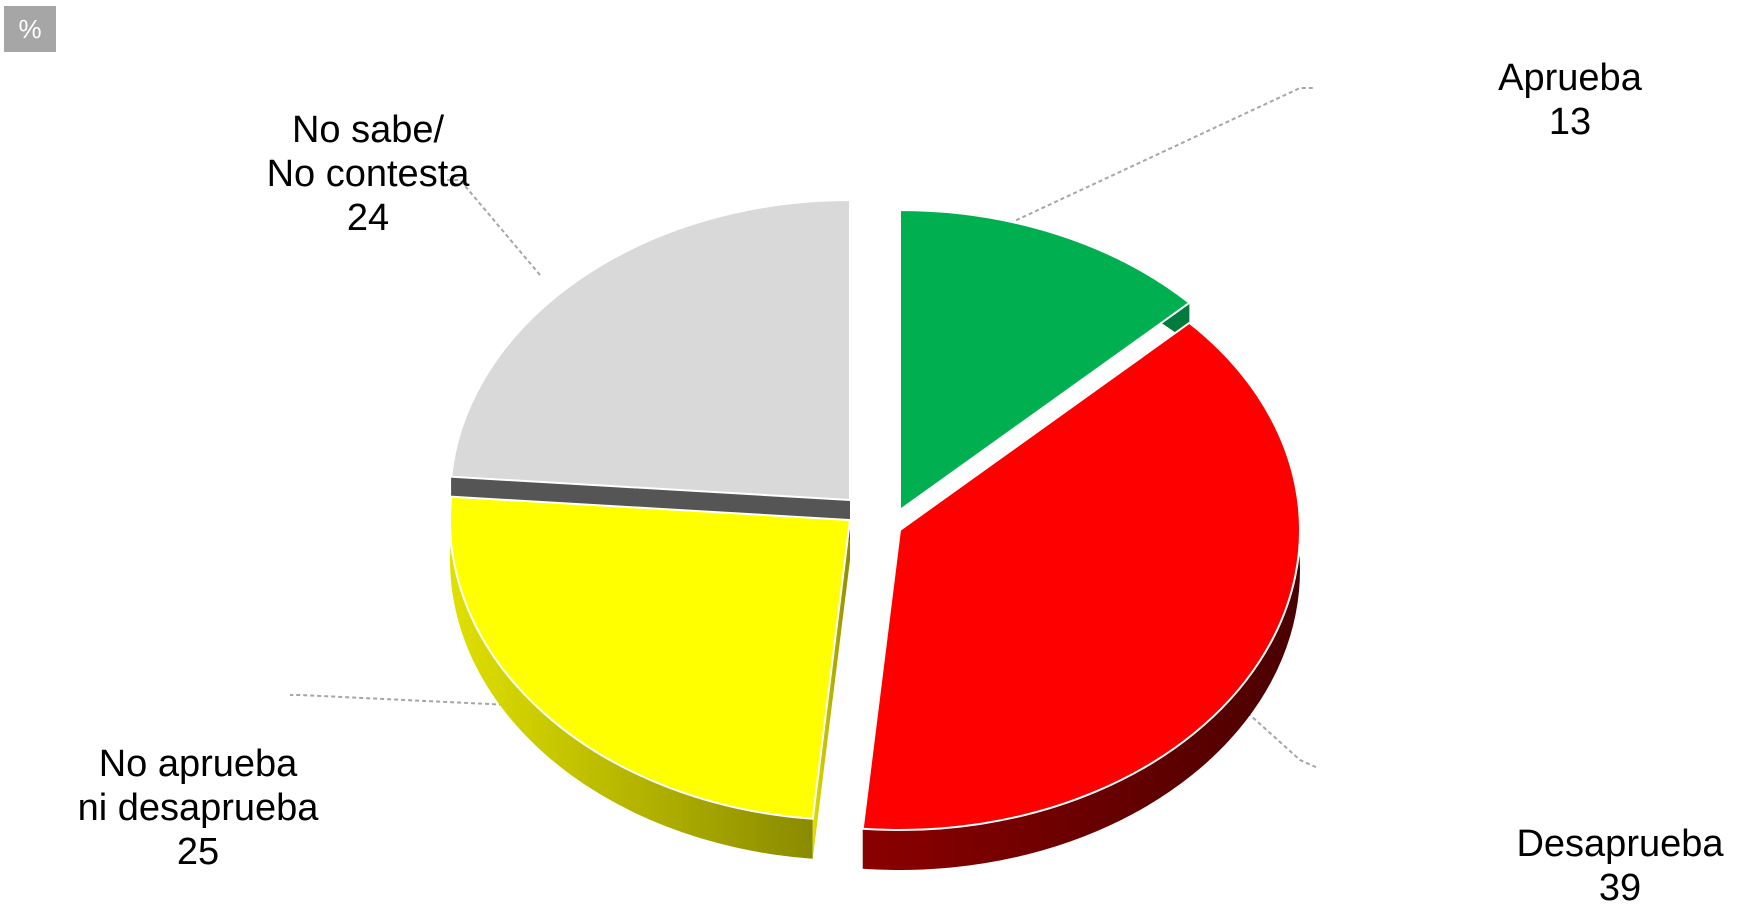 The height and width of the screenshot is (919, 1760). What do you see at coordinates (1620, 844) in the screenshot?
I see `label-desaprueba-name: Desaprueba` at bounding box center [1620, 844].